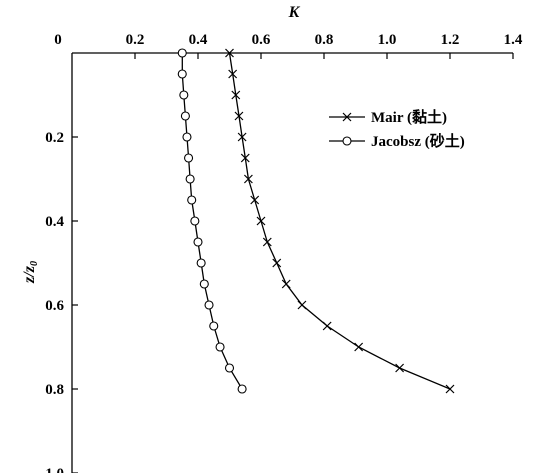 The image size is (535, 473). What do you see at coordinates (34, 263) in the screenshot?
I see `y-axis-title-subscript: 0` at bounding box center [34, 263].